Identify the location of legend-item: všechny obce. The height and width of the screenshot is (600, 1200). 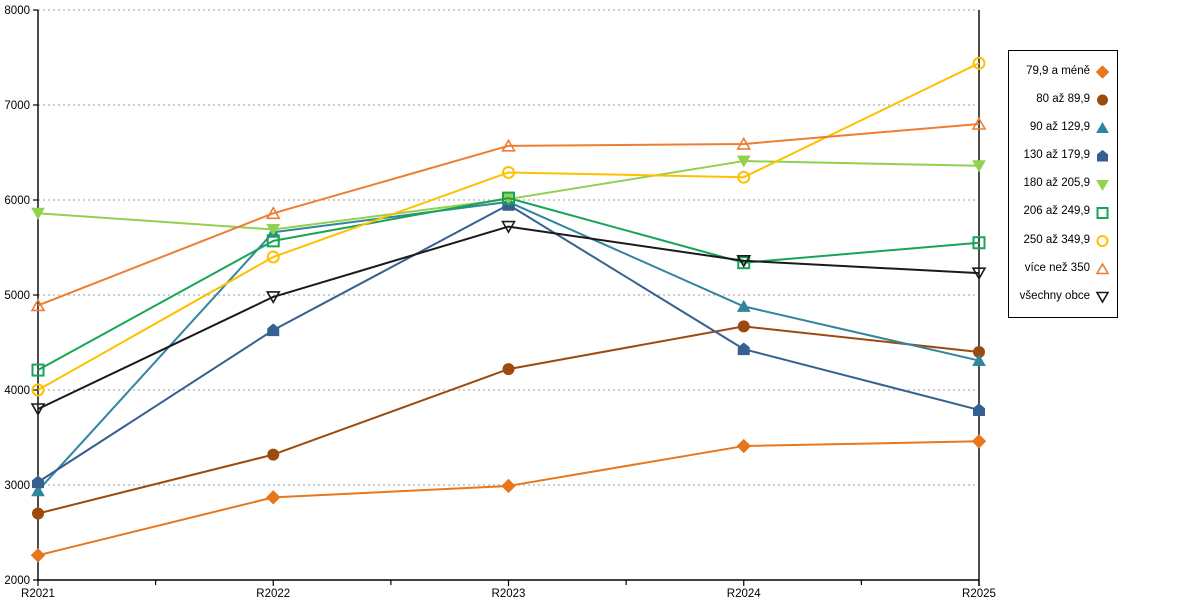
(1061, 296).